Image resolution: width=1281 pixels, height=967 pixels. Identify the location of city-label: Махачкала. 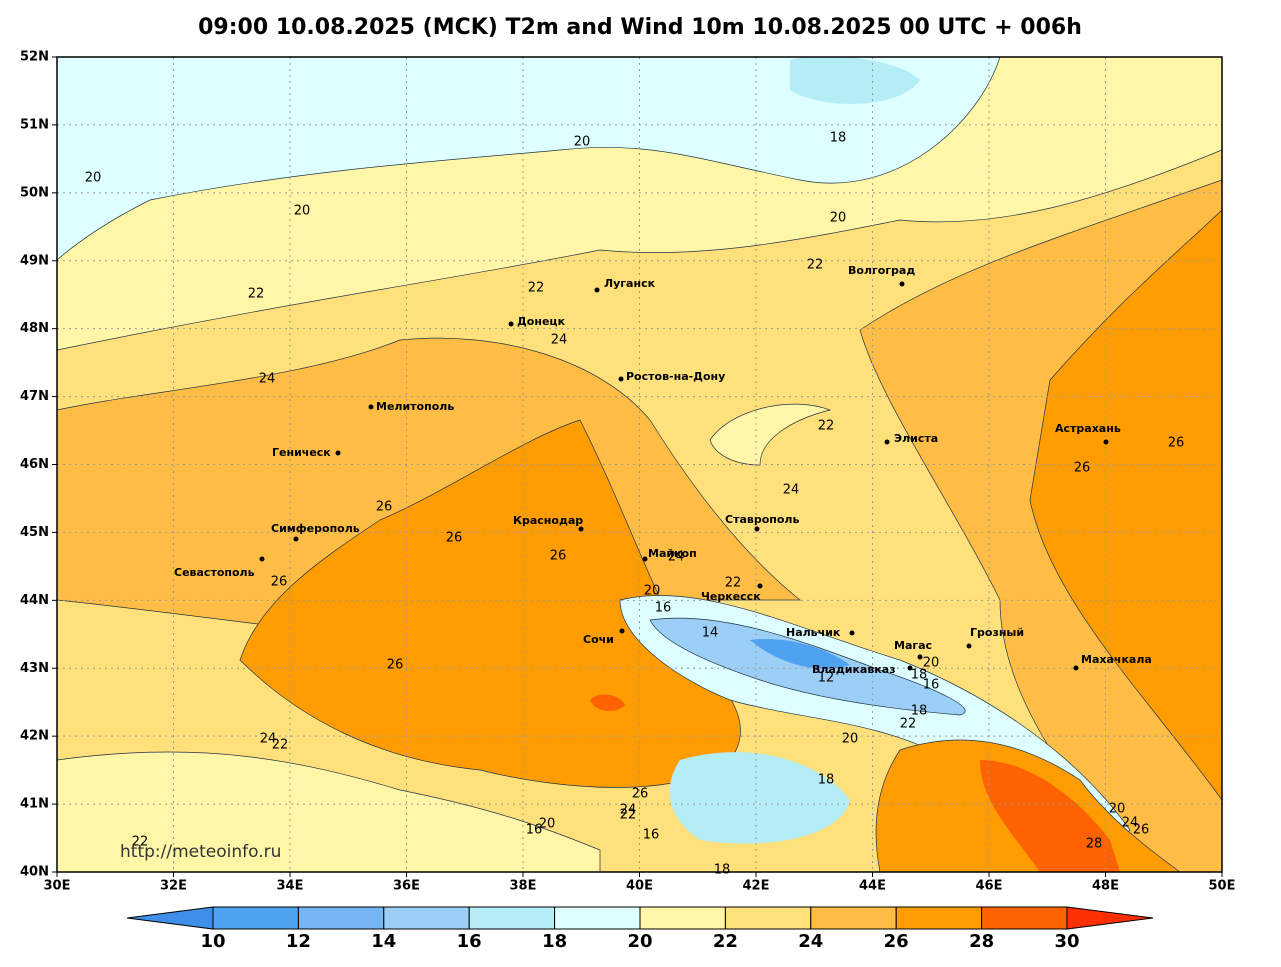
(1116, 659).